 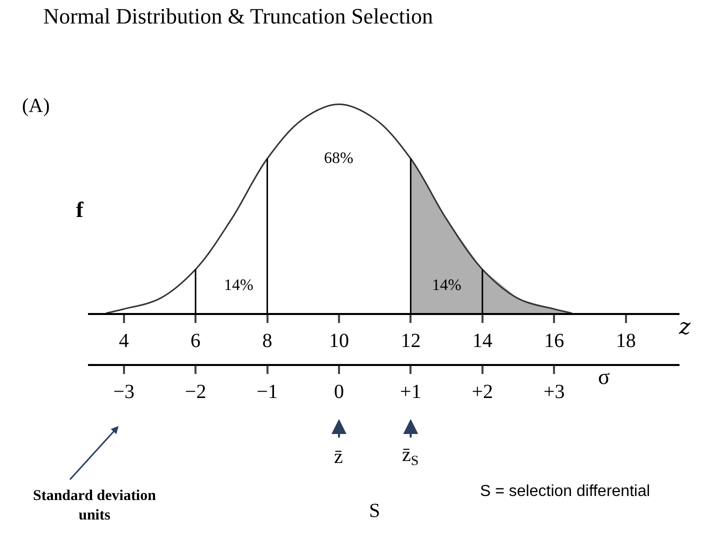 What do you see at coordinates (374, 511) in the screenshot?
I see `text: S` at bounding box center [374, 511].